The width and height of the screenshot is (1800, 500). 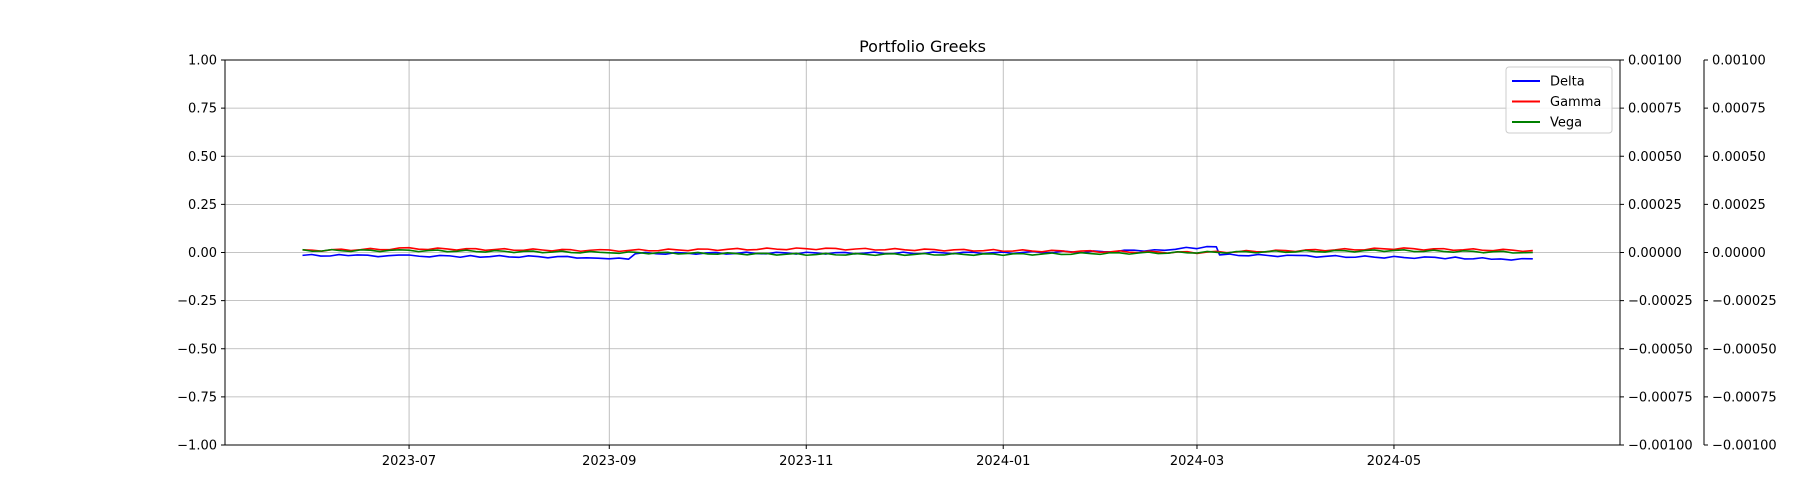 I want to click on y-left-tick-label: −0.75, so click(x=197, y=397).